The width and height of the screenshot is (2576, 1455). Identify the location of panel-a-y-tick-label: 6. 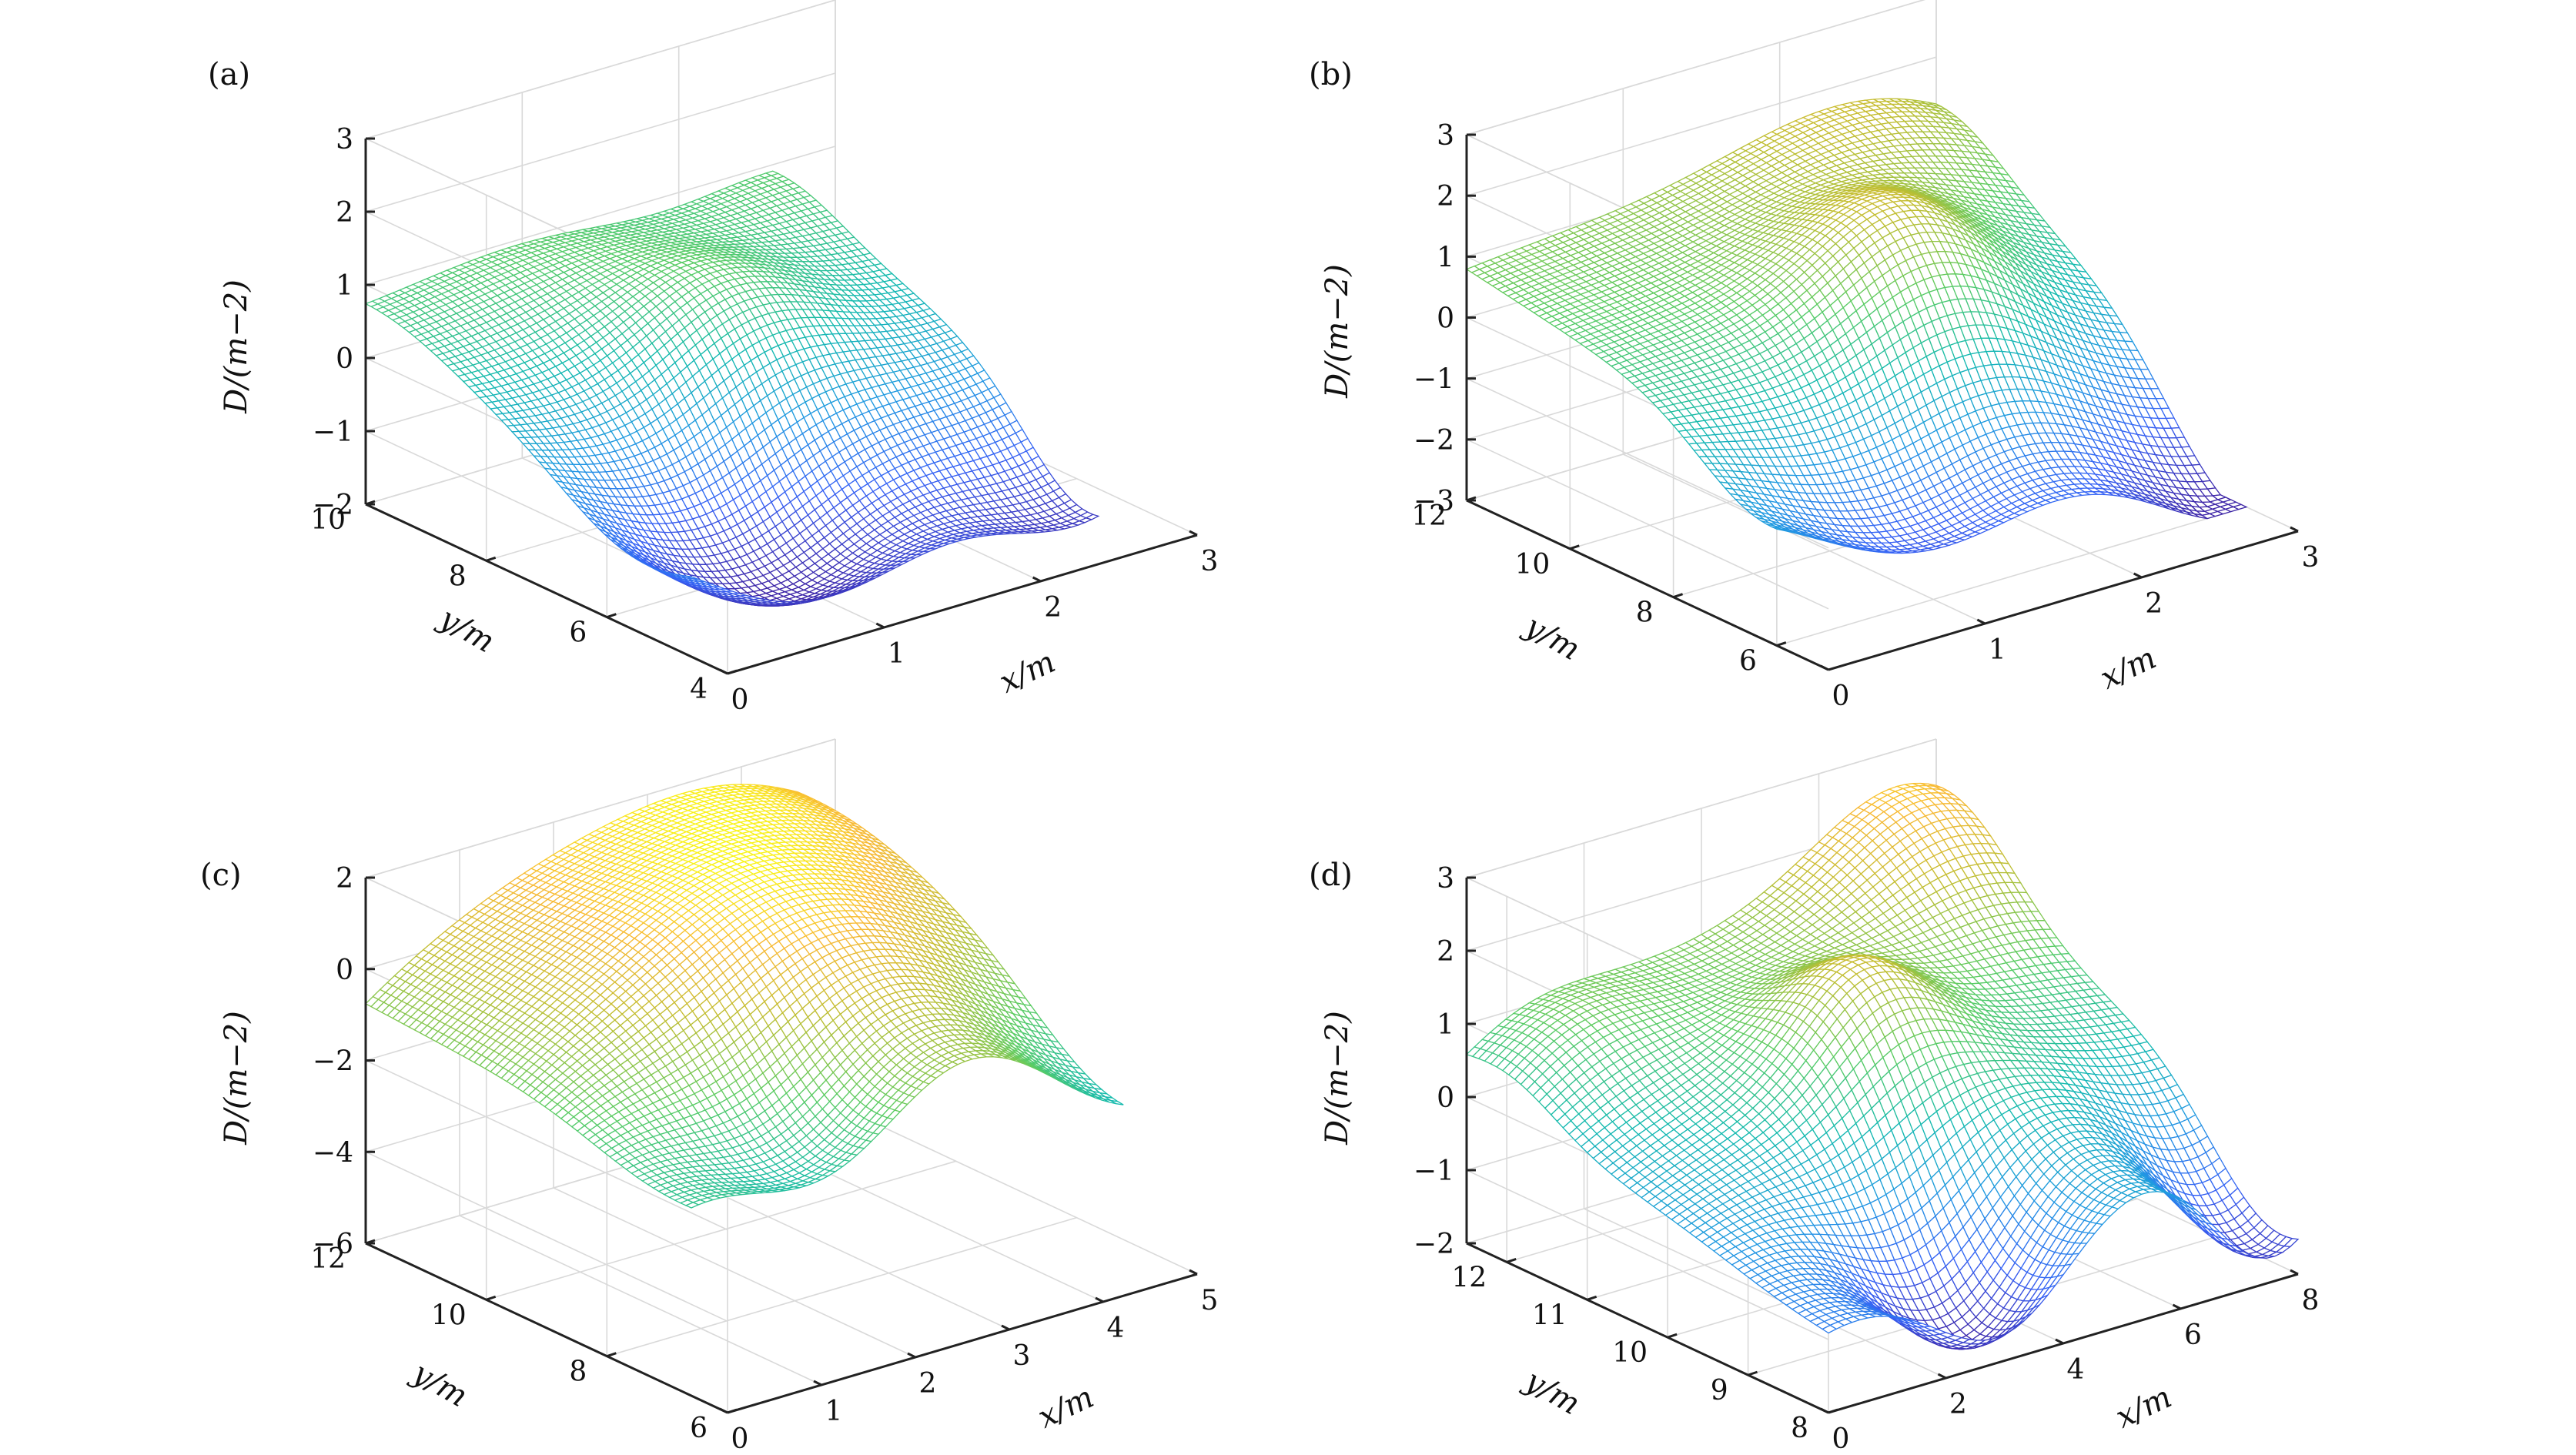
(578, 633).